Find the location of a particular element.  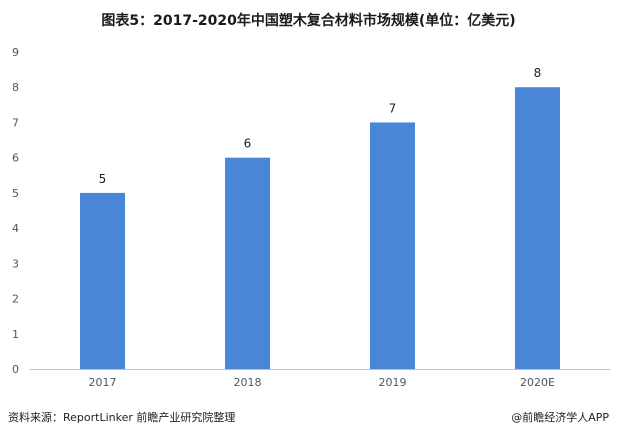

x-axis: 2017 2018 2019 2020E is located at coordinates (322, 382).